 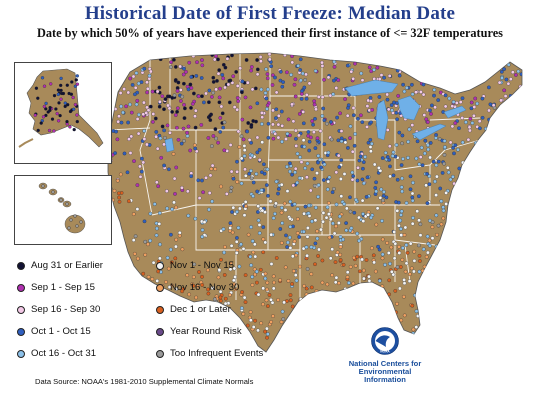 What do you see at coordinates (385, 380) in the screenshot?
I see `ncei-line3: Information` at bounding box center [385, 380].